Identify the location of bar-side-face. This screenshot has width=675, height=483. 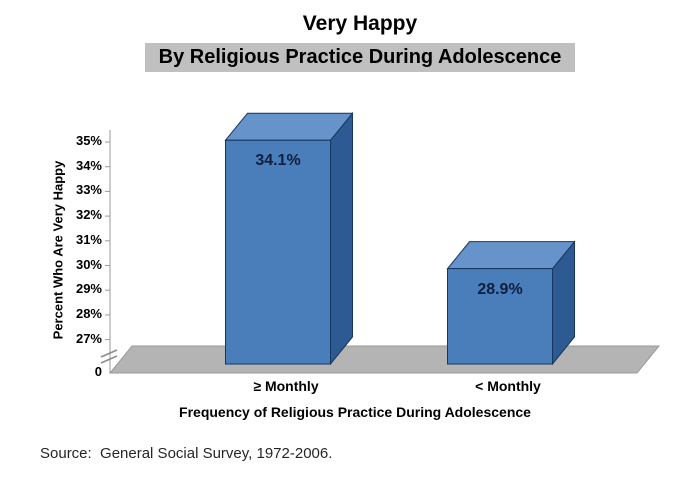
(341, 238).